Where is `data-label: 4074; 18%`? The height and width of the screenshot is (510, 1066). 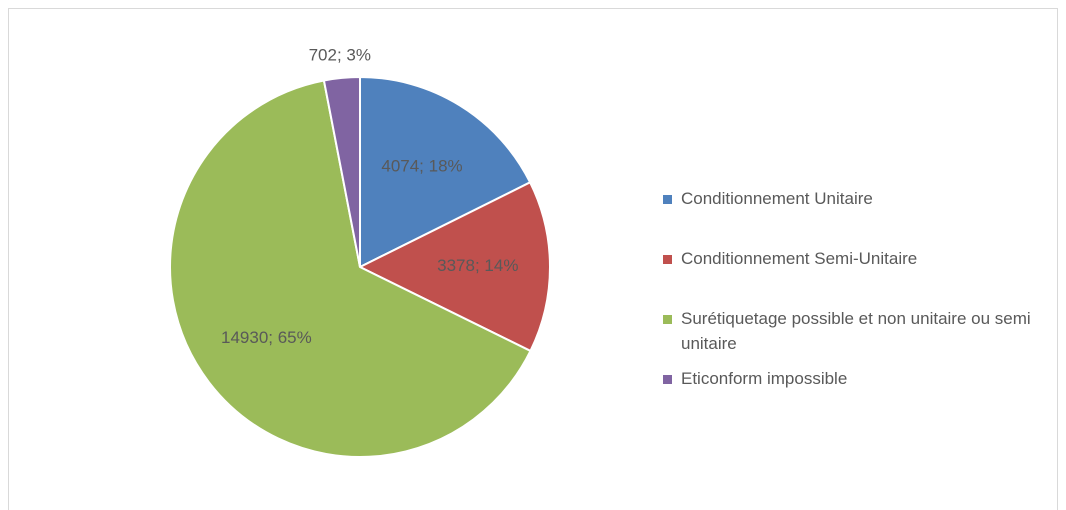 data-label: 4074; 18% is located at coordinates (421, 165).